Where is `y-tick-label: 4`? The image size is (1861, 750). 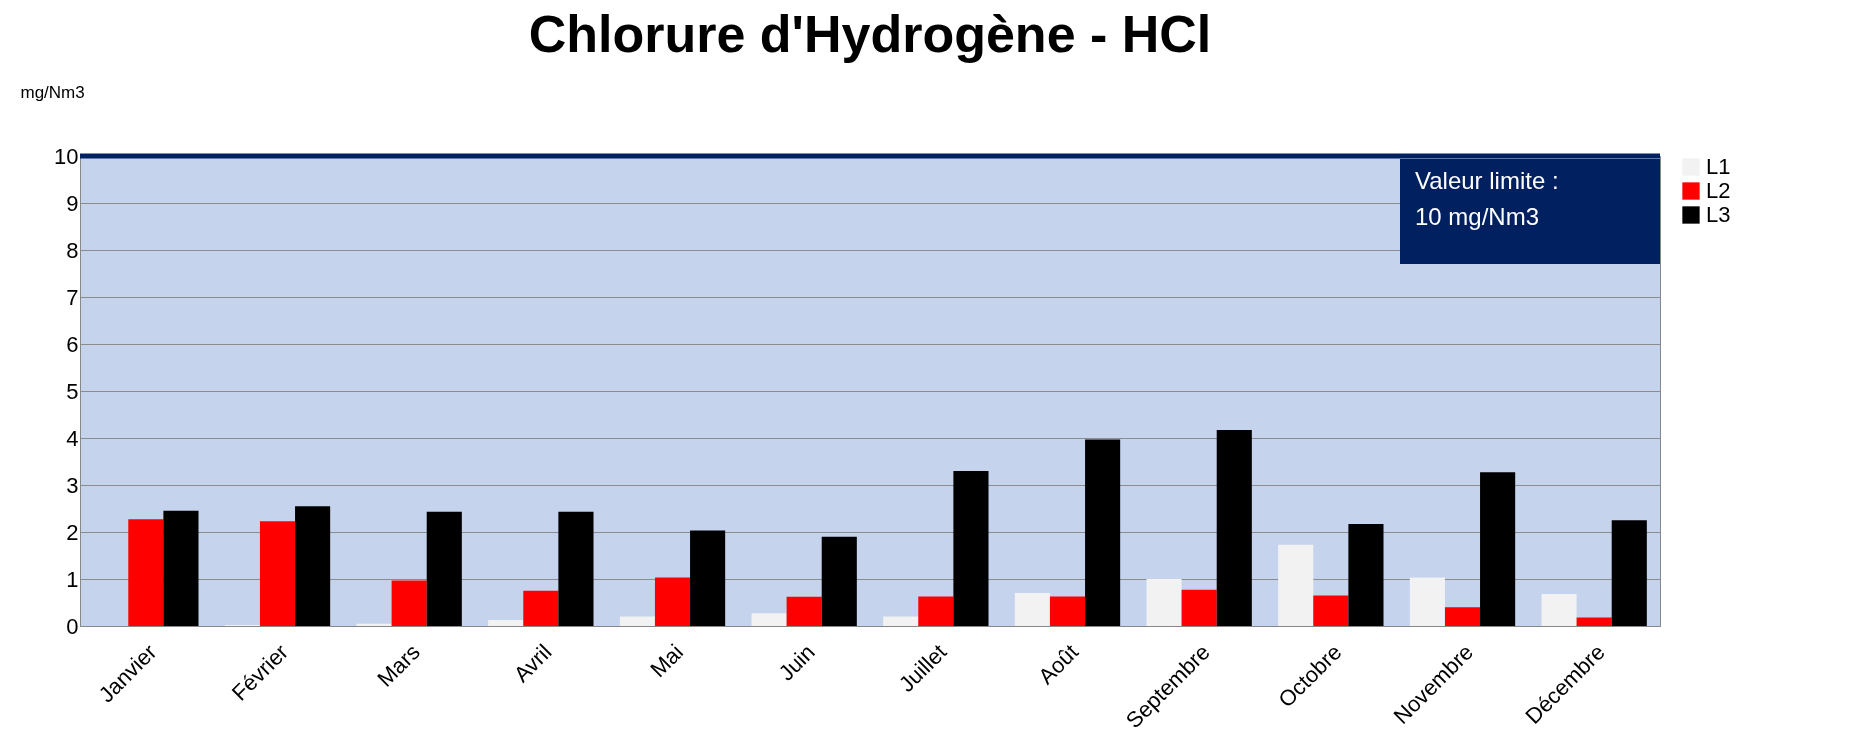
y-tick-label: 4 is located at coordinates (72, 438).